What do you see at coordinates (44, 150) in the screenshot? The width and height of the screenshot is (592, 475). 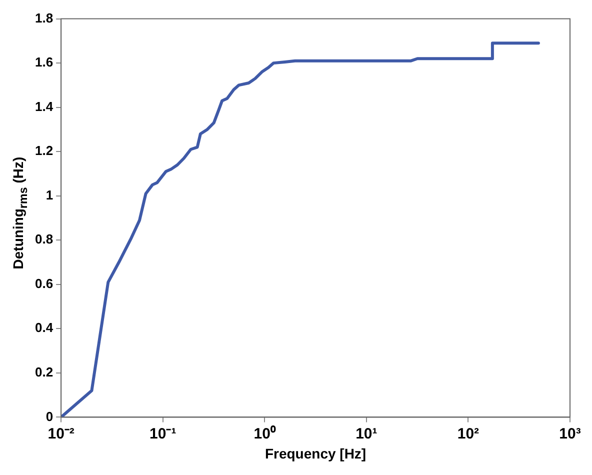 I see `y-tick-label: 1.2` at bounding box center [44, 150].